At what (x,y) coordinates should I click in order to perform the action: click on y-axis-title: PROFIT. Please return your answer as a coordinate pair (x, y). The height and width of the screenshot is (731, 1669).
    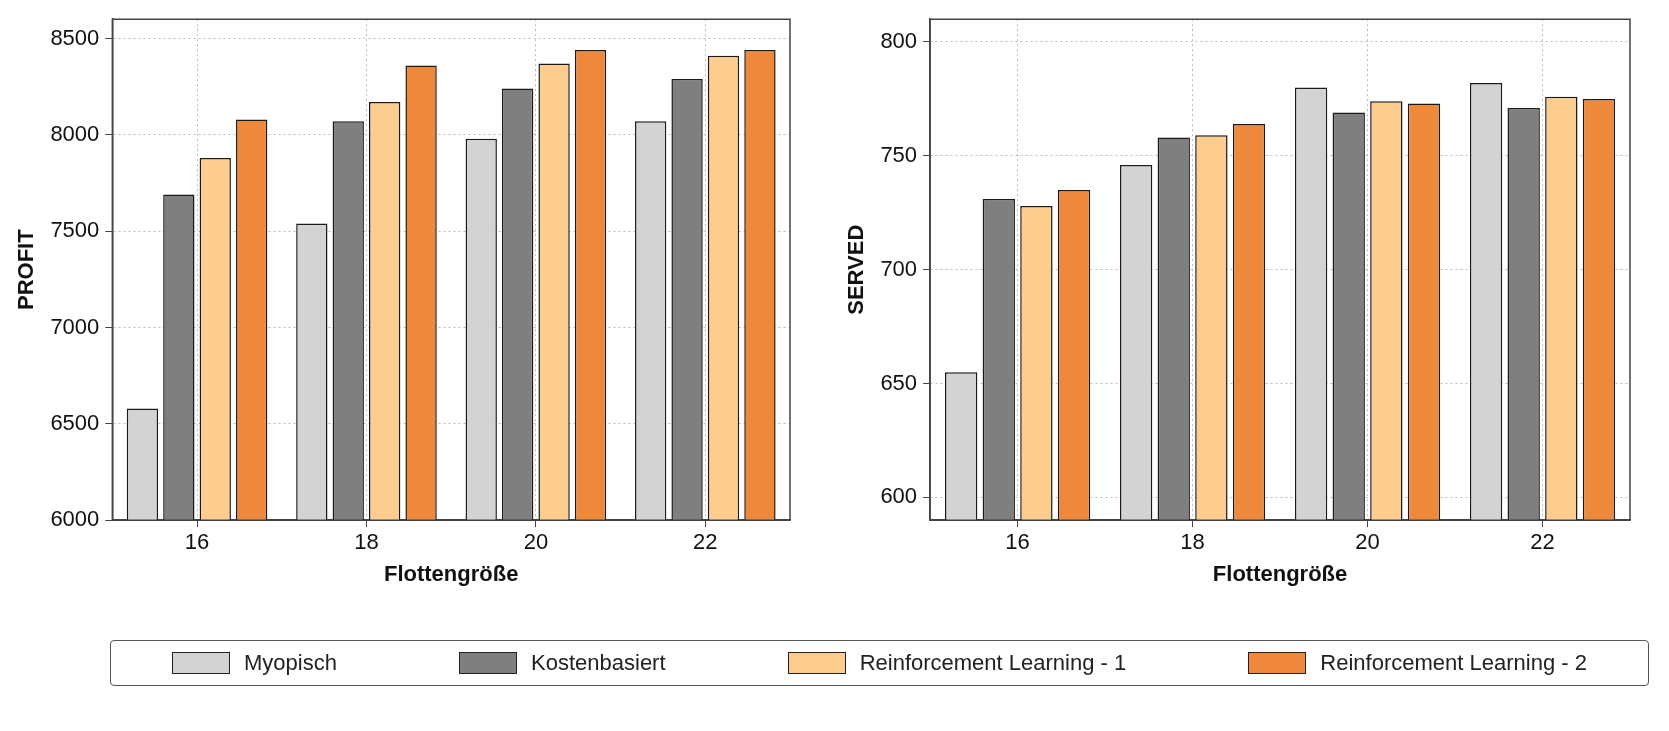
    Looking at the image, I should click on (26, 269).